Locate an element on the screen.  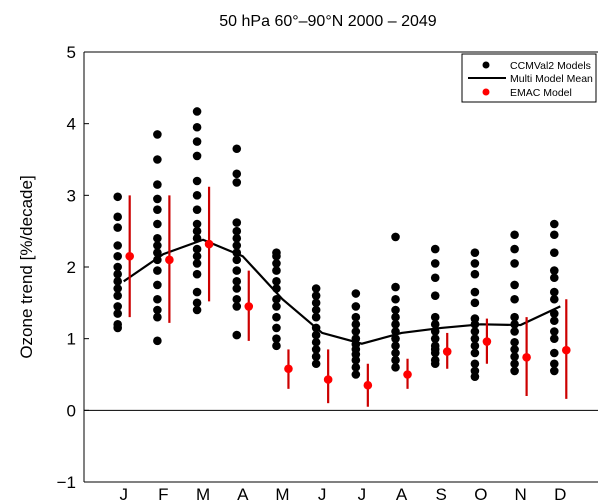
y-tick-label: −1 is located at coordinates (66, 482).